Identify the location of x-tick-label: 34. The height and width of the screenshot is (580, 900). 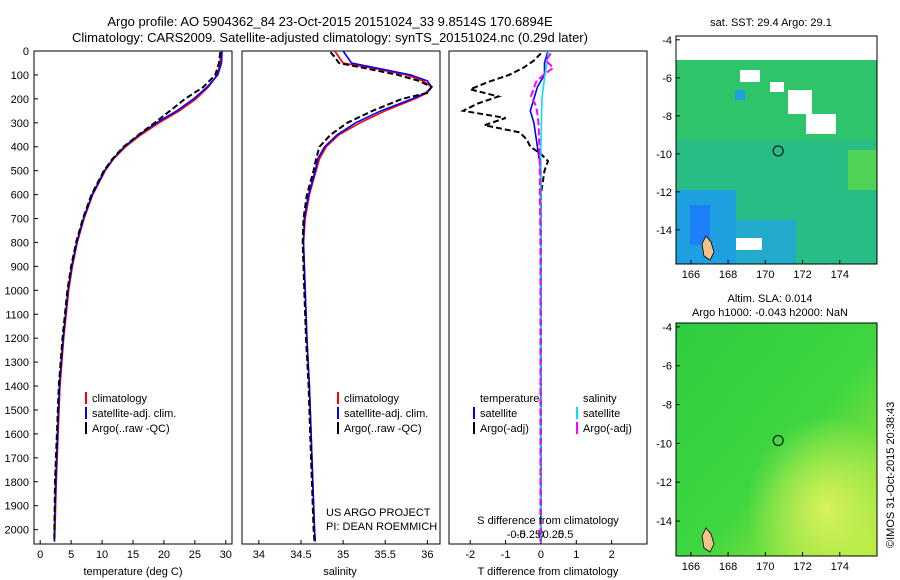
(259, 555).